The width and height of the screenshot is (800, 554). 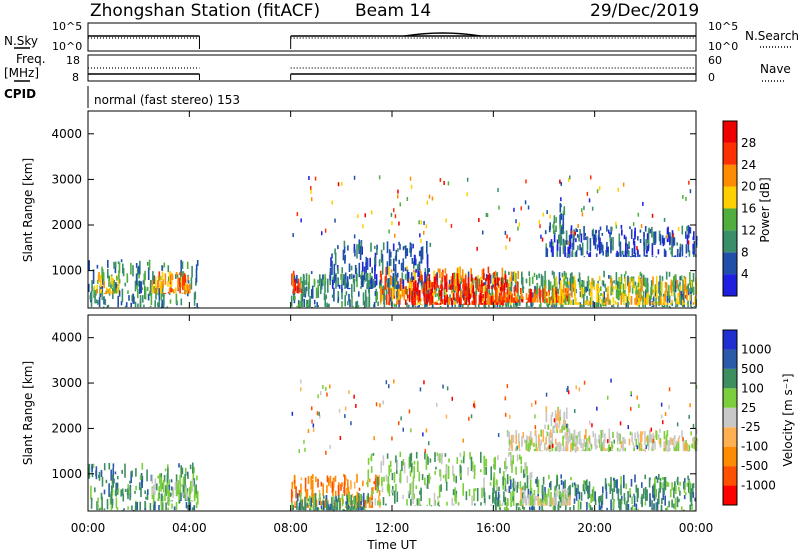 I want to click on freq-right-tick-top: 60, so click(x=715, y=60).